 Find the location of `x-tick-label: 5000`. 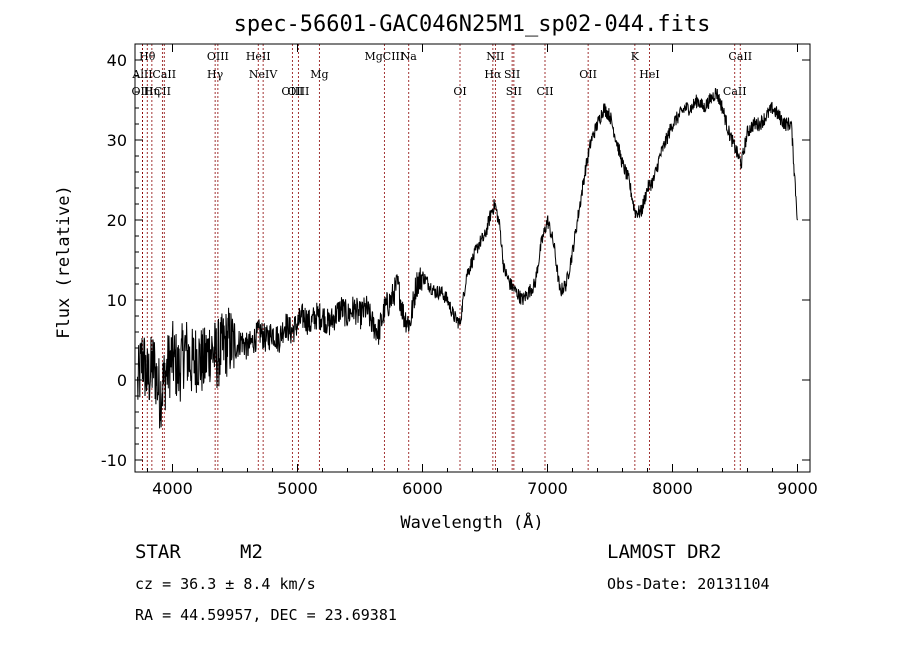

x-tick-label: 5000 is located at coordinates (297, 488).